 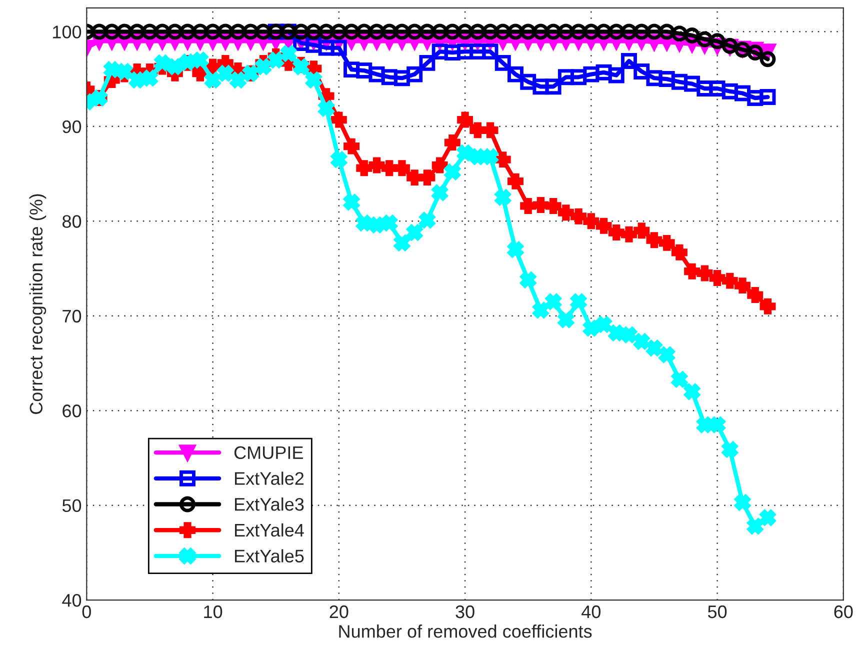 What do you see at coordinates (72, 127) in the screenshot?
I see `y-tick-label: 90` at bounding box center [72, 127].